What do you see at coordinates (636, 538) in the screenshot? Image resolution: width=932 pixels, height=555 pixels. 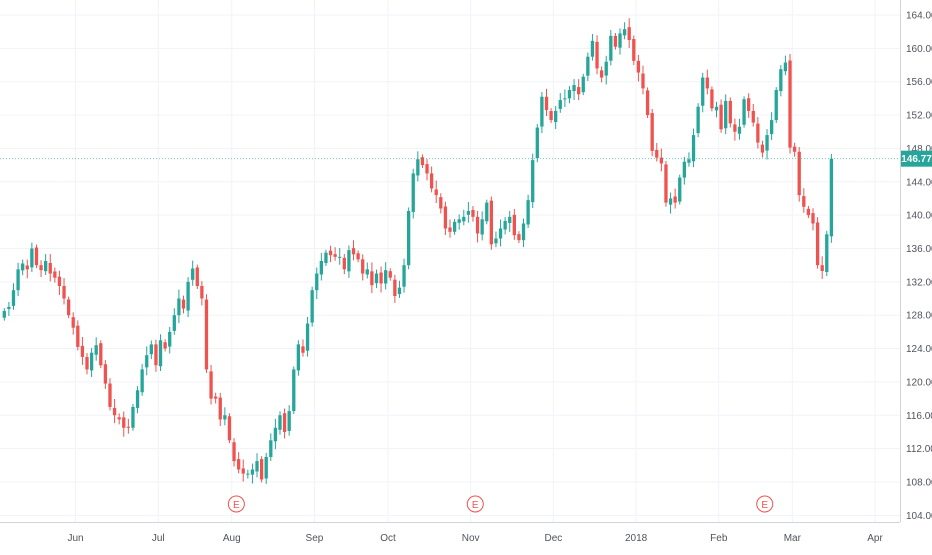 I see `x-tick-label: 2018` at bounding box center [636, 538].